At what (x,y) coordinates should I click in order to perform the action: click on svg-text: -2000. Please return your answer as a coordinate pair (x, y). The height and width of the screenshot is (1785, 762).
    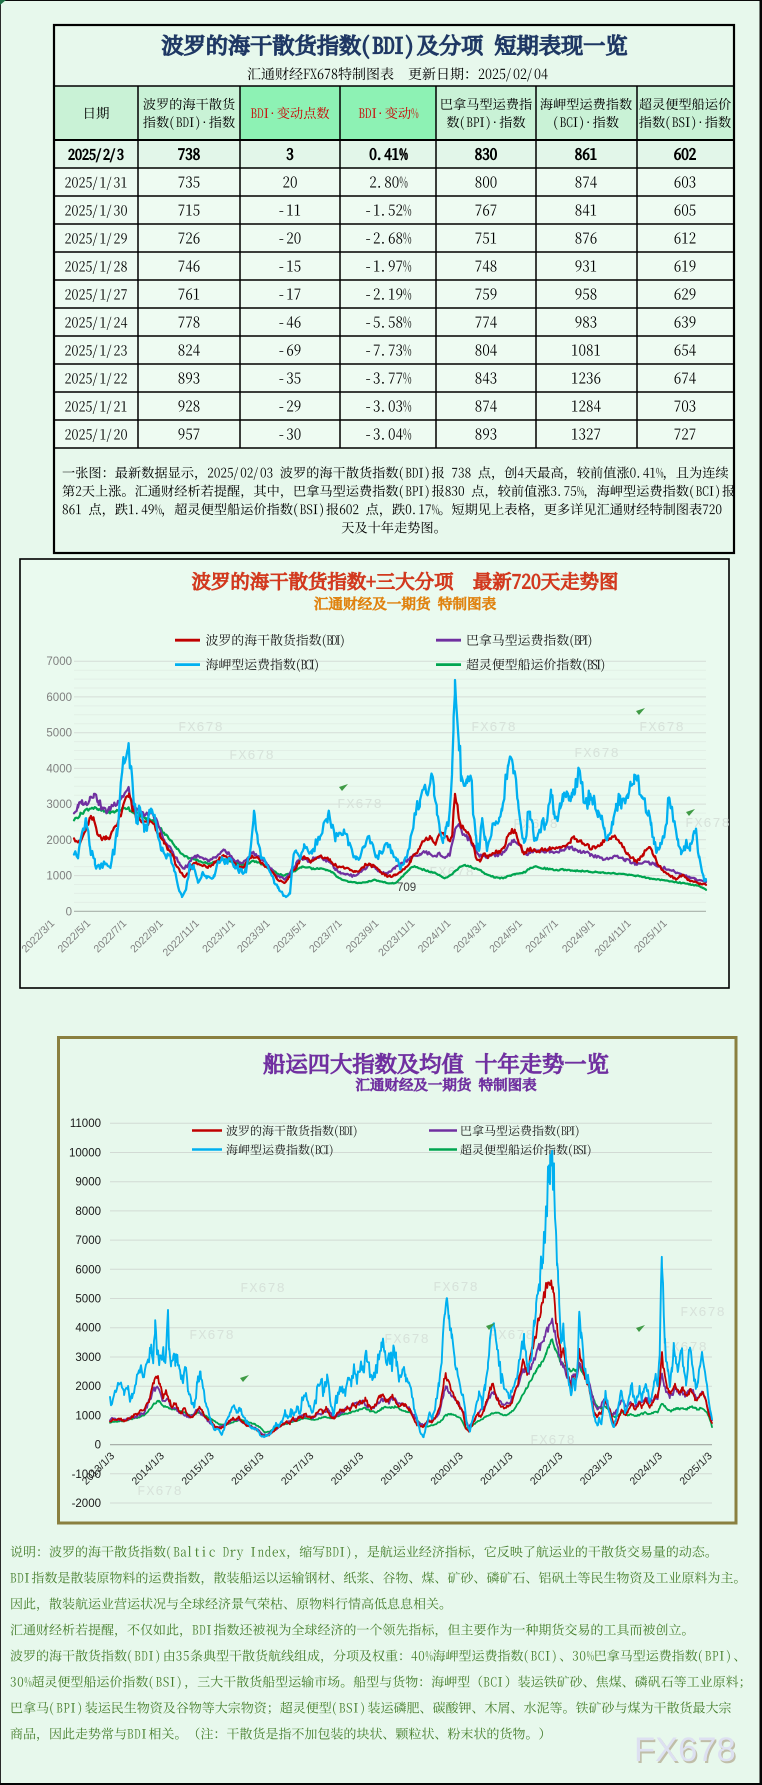
    Looking at the image, I should click on (86, 1504).